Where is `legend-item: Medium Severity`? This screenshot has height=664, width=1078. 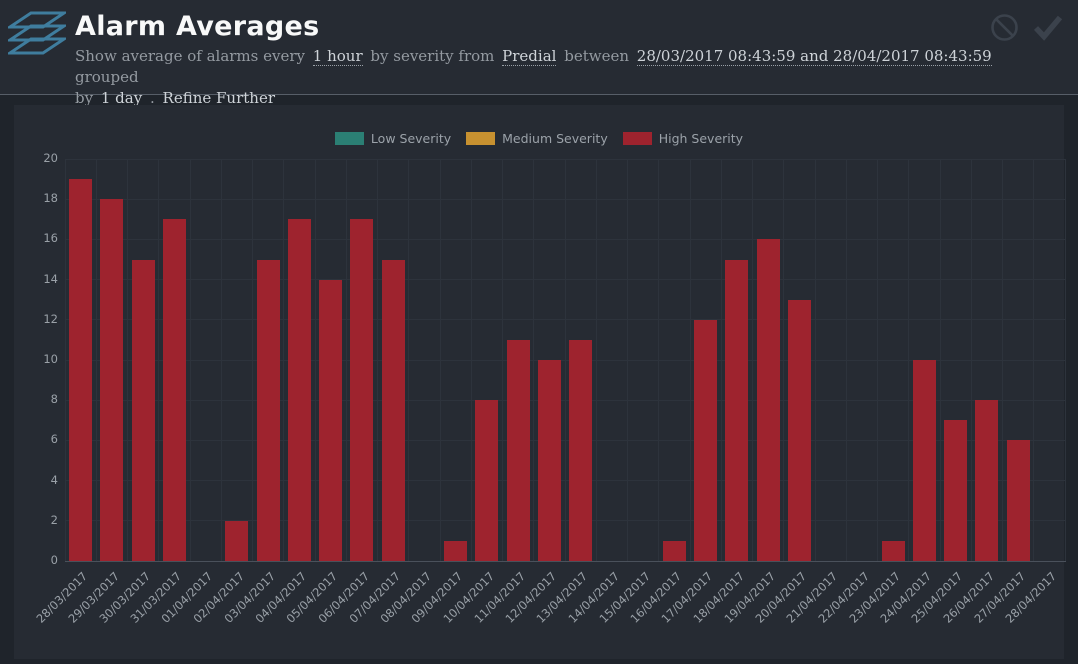
legend-item: Medium Severity is located at coordinates (537, 138).